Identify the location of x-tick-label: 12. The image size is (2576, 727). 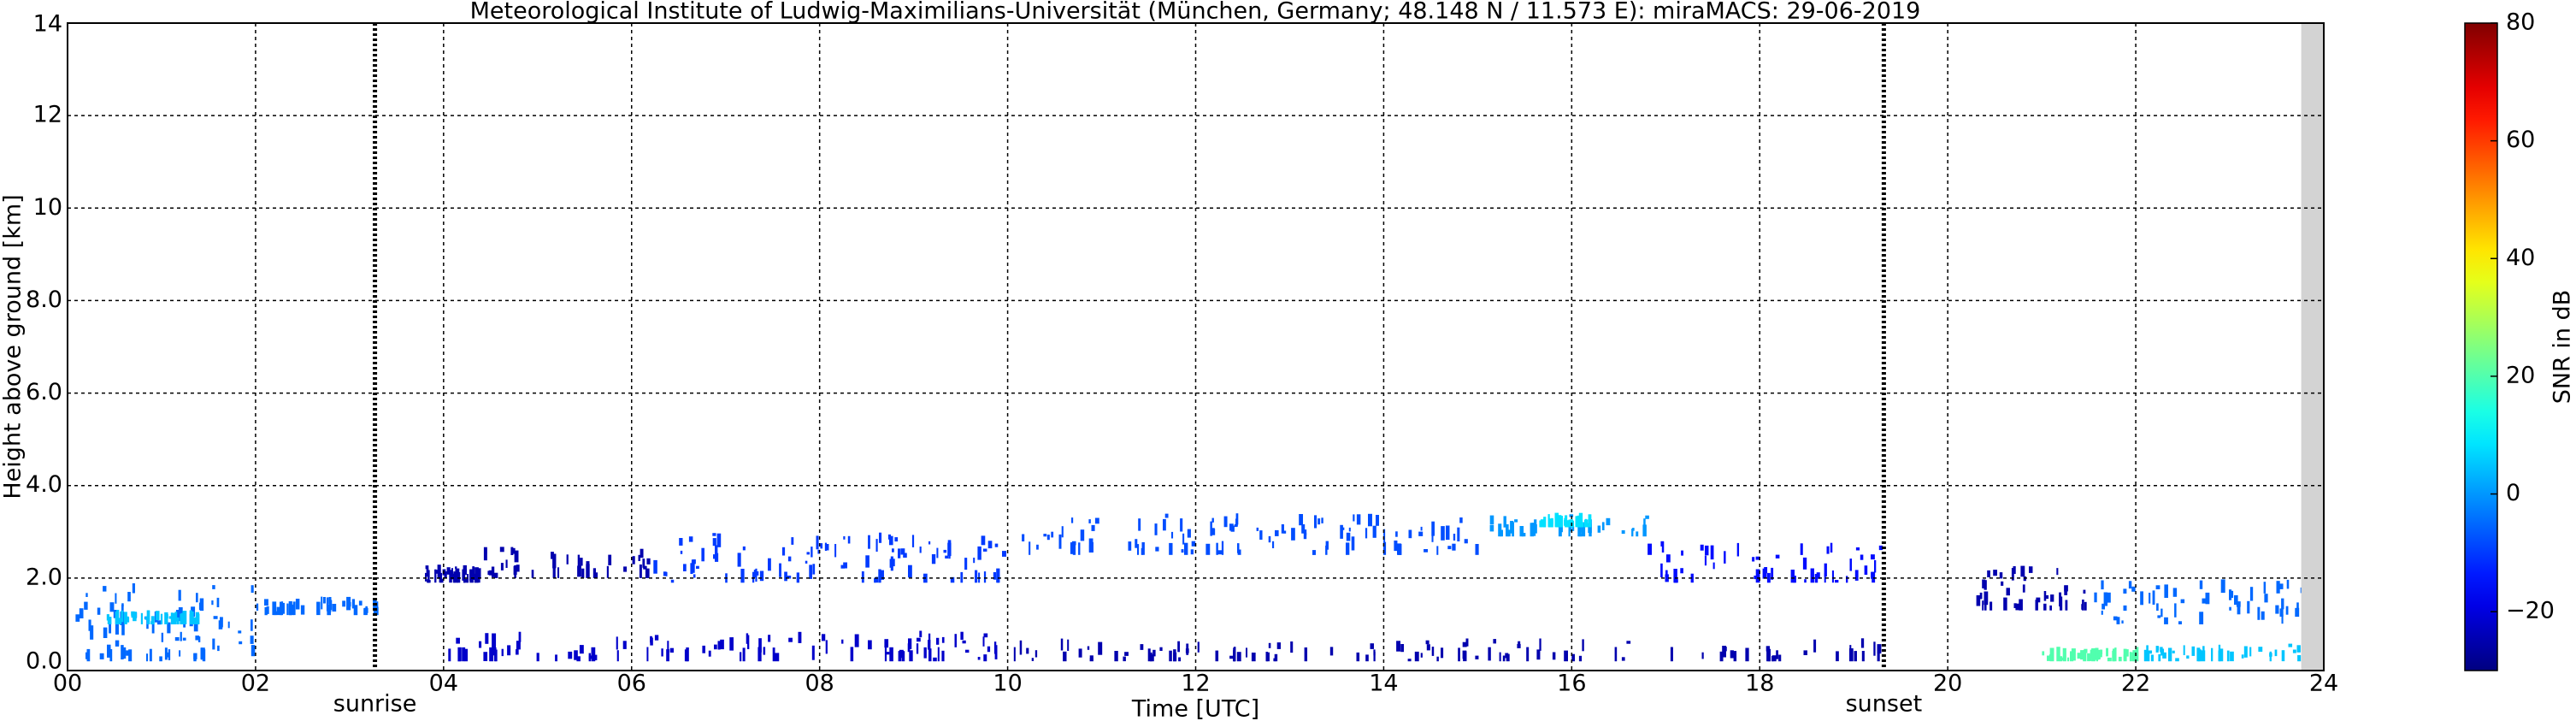
(1195, 684).